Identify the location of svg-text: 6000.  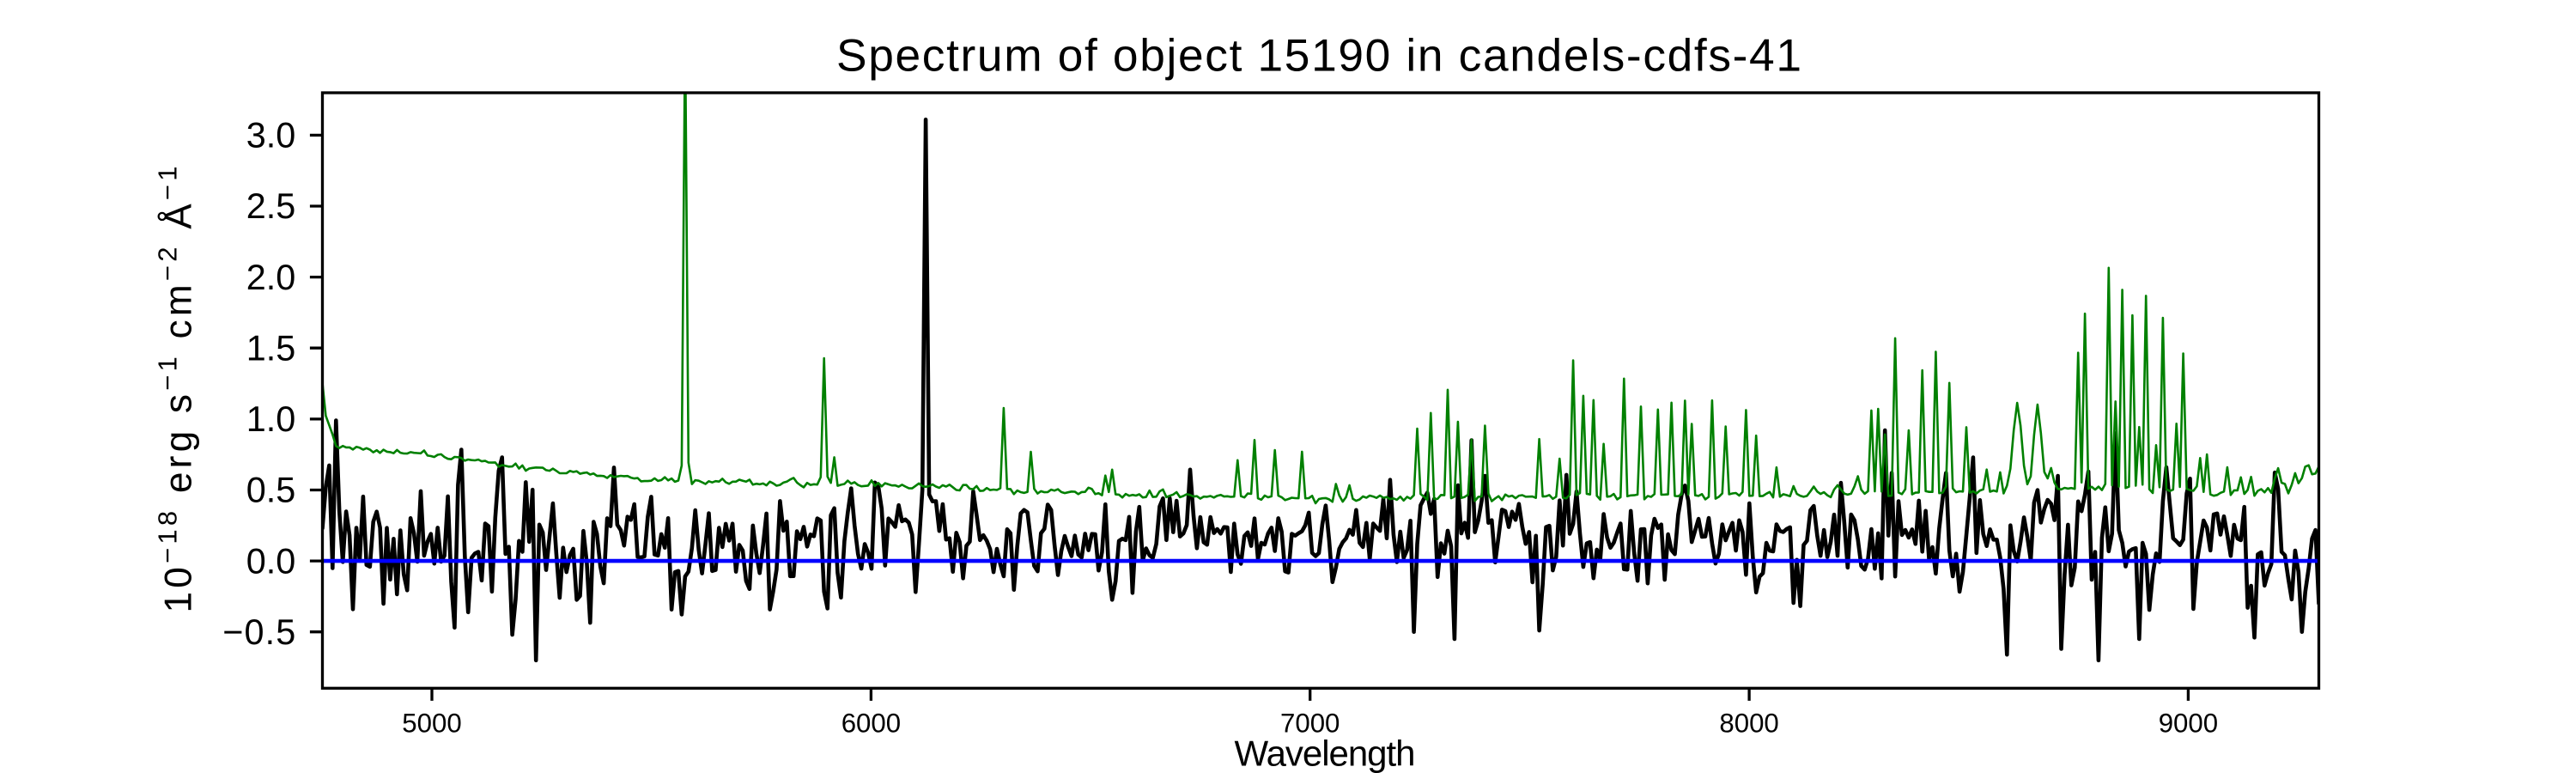
(871, 723).